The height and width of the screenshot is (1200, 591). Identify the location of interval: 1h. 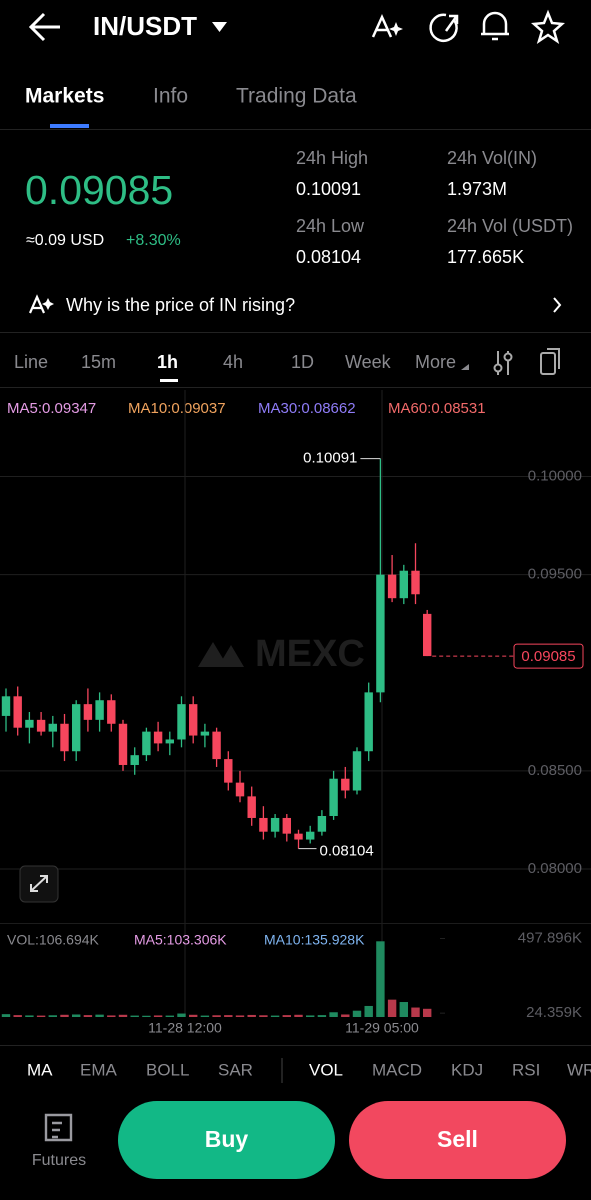
(167, 362).